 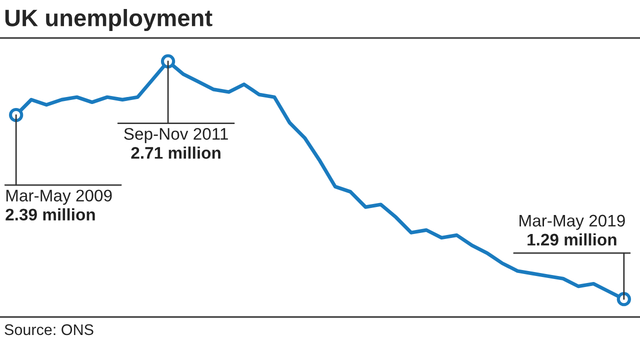 I want to click on annotation: Mar-May 2009 2.39 million, so click(x=59, y=205).